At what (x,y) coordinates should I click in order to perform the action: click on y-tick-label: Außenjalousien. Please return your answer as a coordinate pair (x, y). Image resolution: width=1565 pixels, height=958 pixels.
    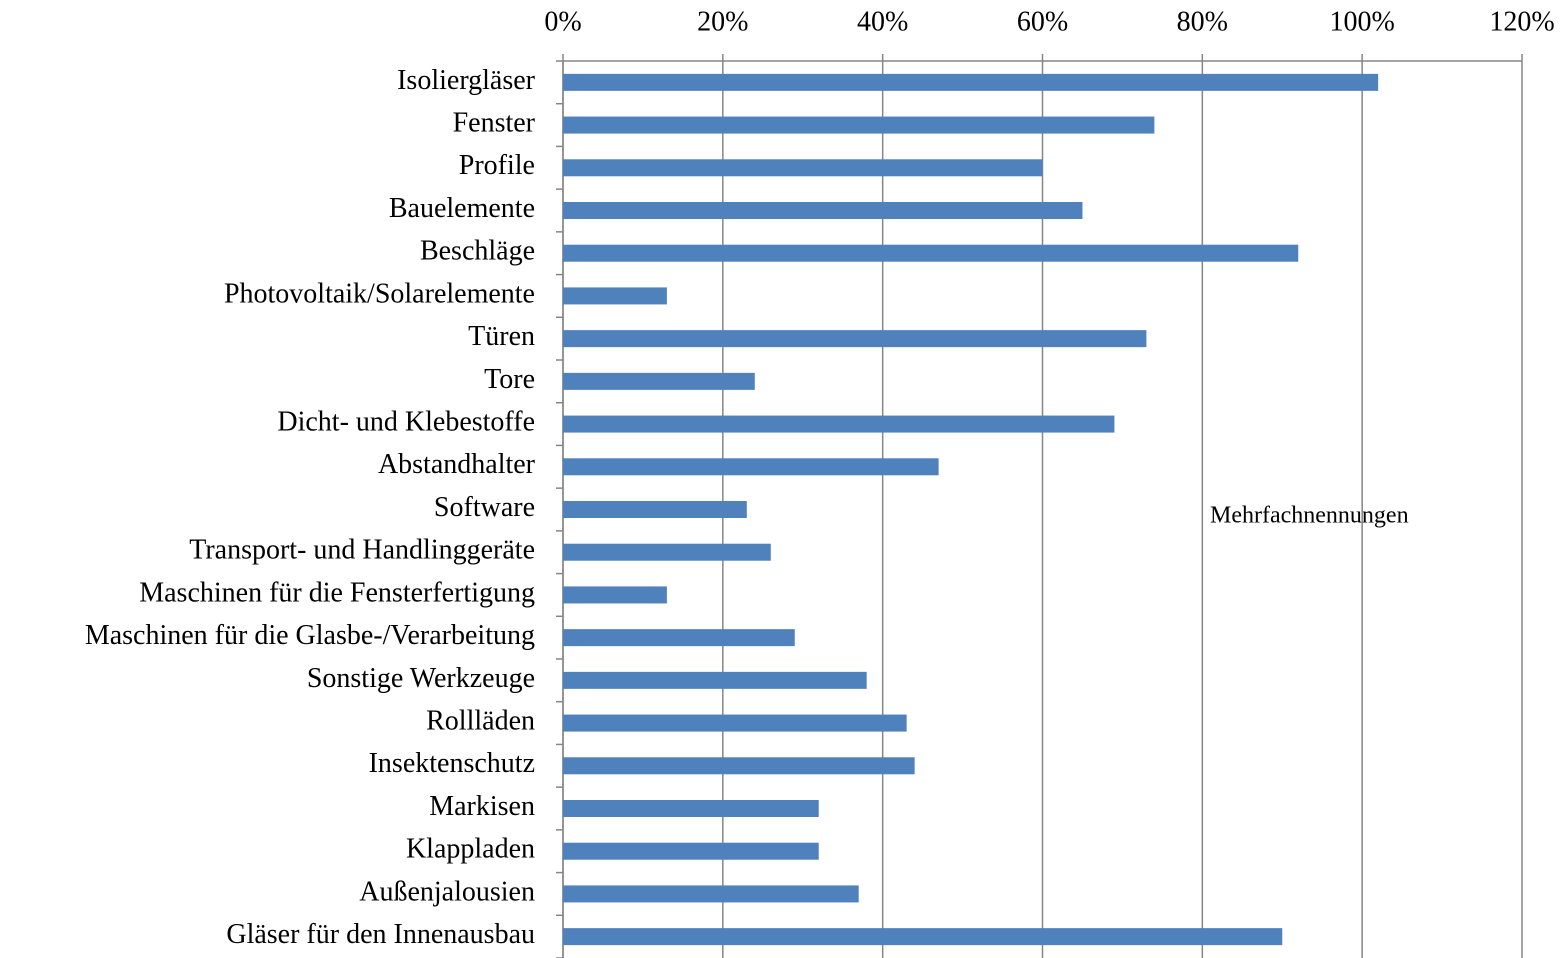
    Looking at the image, I should click on (447, 891).